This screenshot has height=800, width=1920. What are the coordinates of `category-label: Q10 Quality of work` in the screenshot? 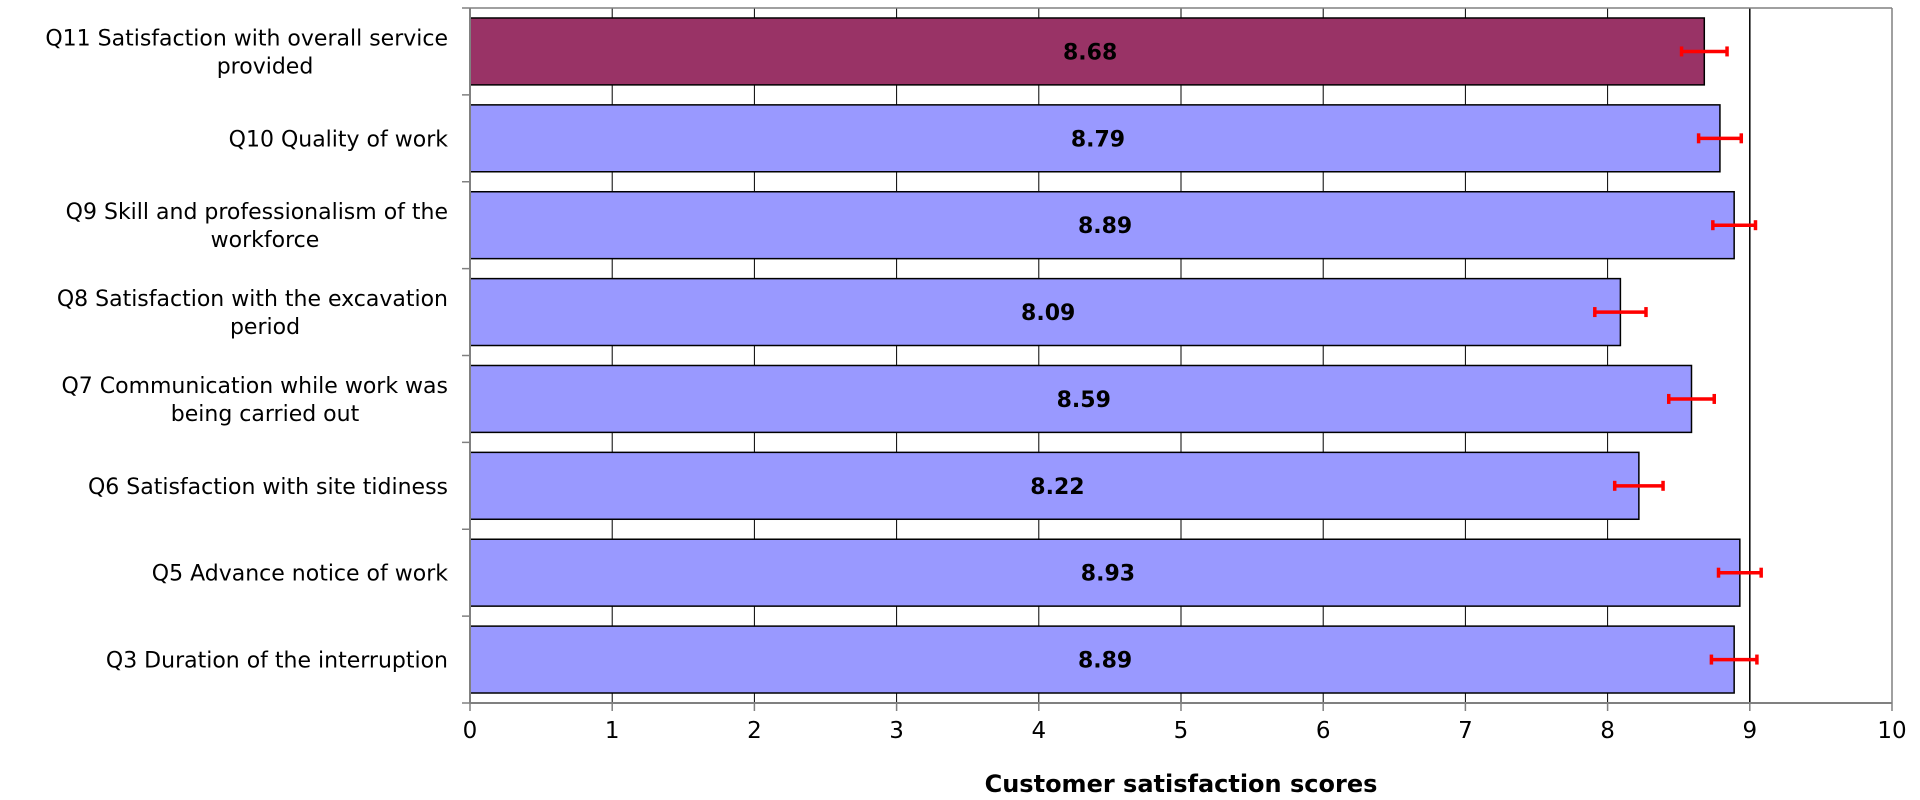 It's located at (339, 139).